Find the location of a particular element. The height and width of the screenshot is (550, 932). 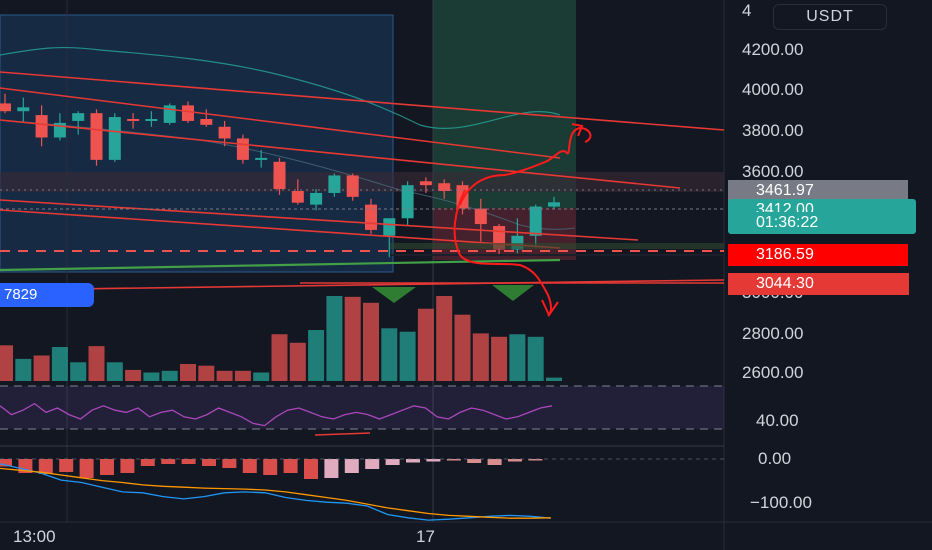

x-axis-tick-label: 13:00 is located at coordinates (34, 536).